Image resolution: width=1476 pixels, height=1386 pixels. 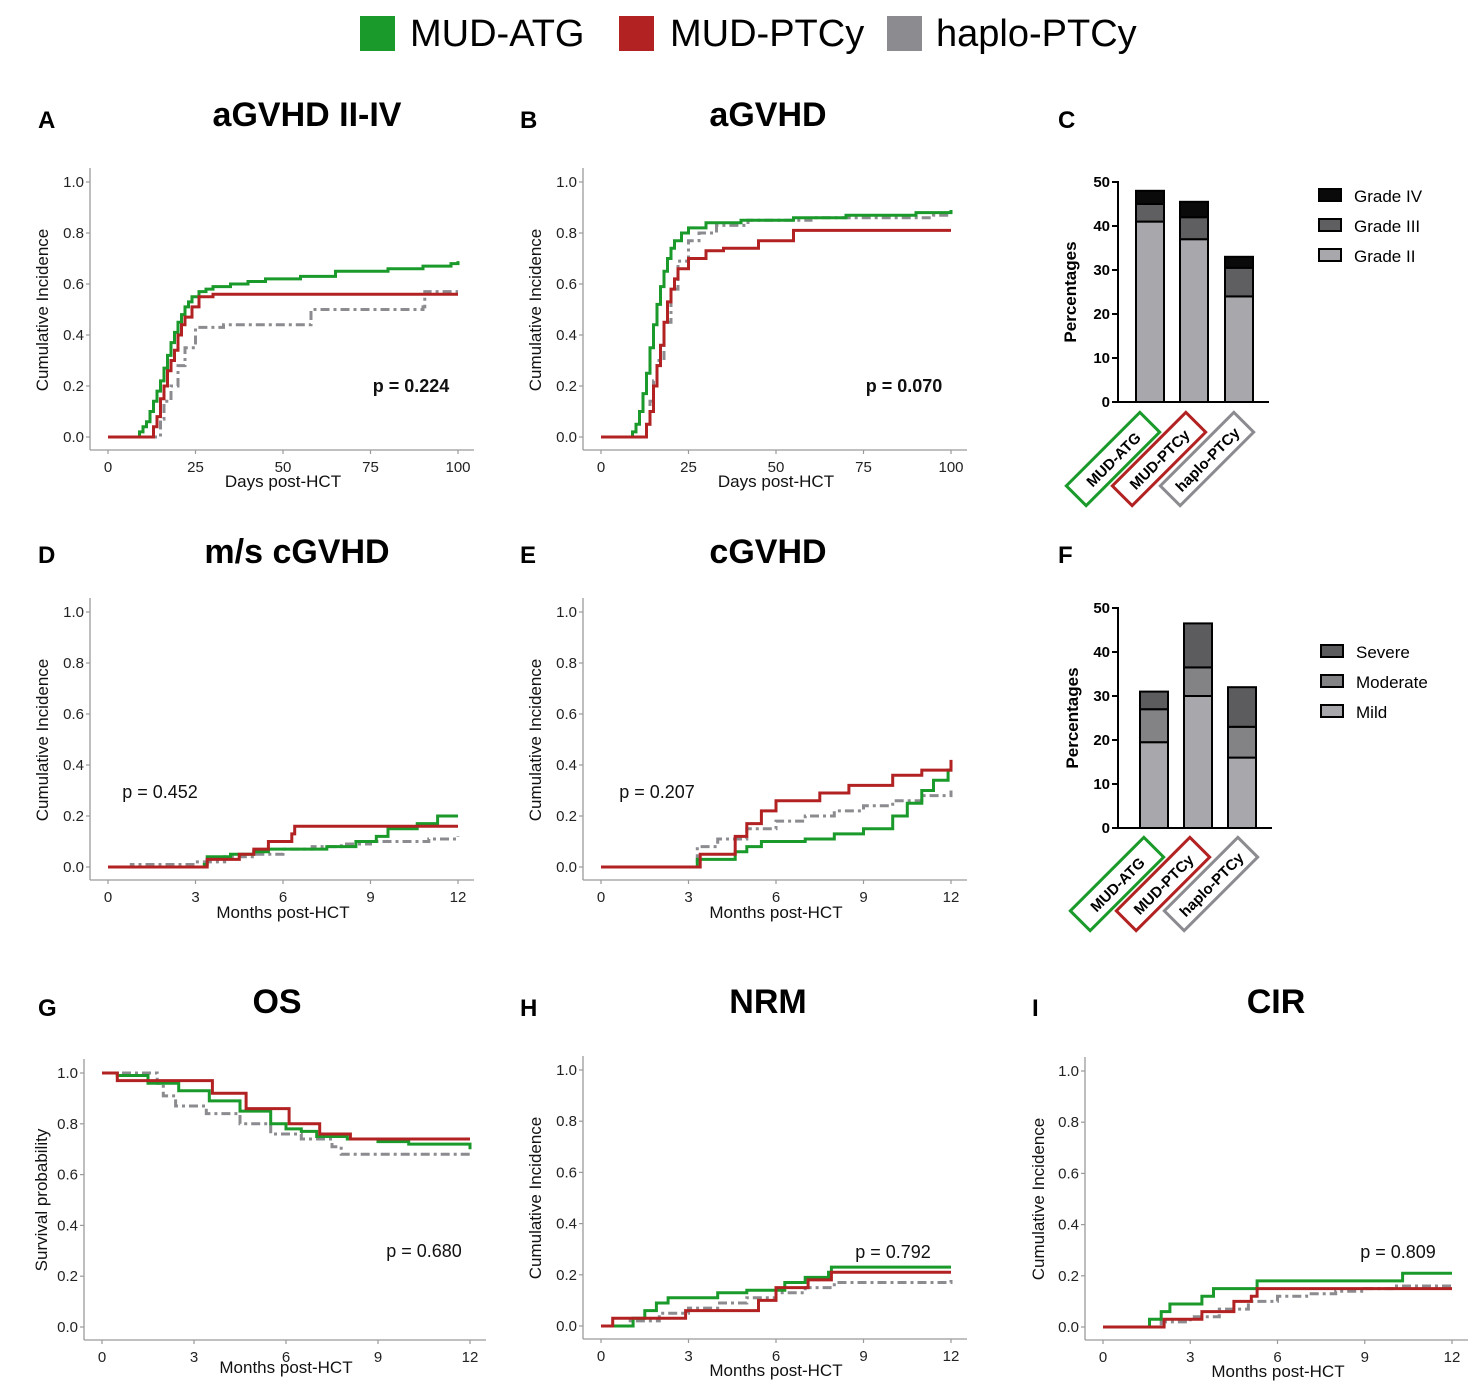 What do you see at coordinates (904, 33) in the screenshot?
I see `legend-swatch-haplo-ptcy` at bounding box center [904, 33].